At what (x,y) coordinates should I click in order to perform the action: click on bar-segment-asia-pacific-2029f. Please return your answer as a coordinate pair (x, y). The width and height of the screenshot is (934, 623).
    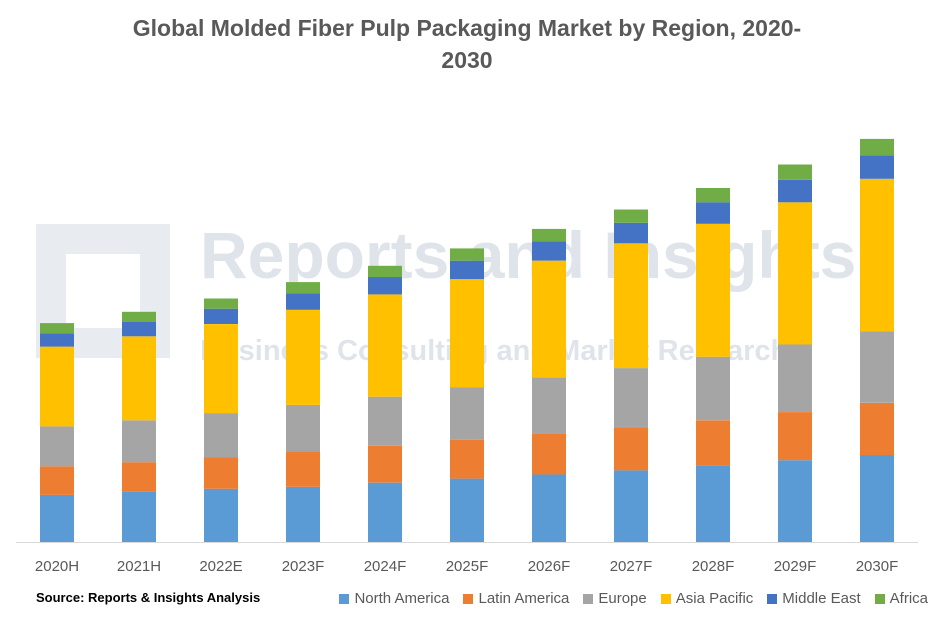
    Looking at the image, I should click on (795, 273).